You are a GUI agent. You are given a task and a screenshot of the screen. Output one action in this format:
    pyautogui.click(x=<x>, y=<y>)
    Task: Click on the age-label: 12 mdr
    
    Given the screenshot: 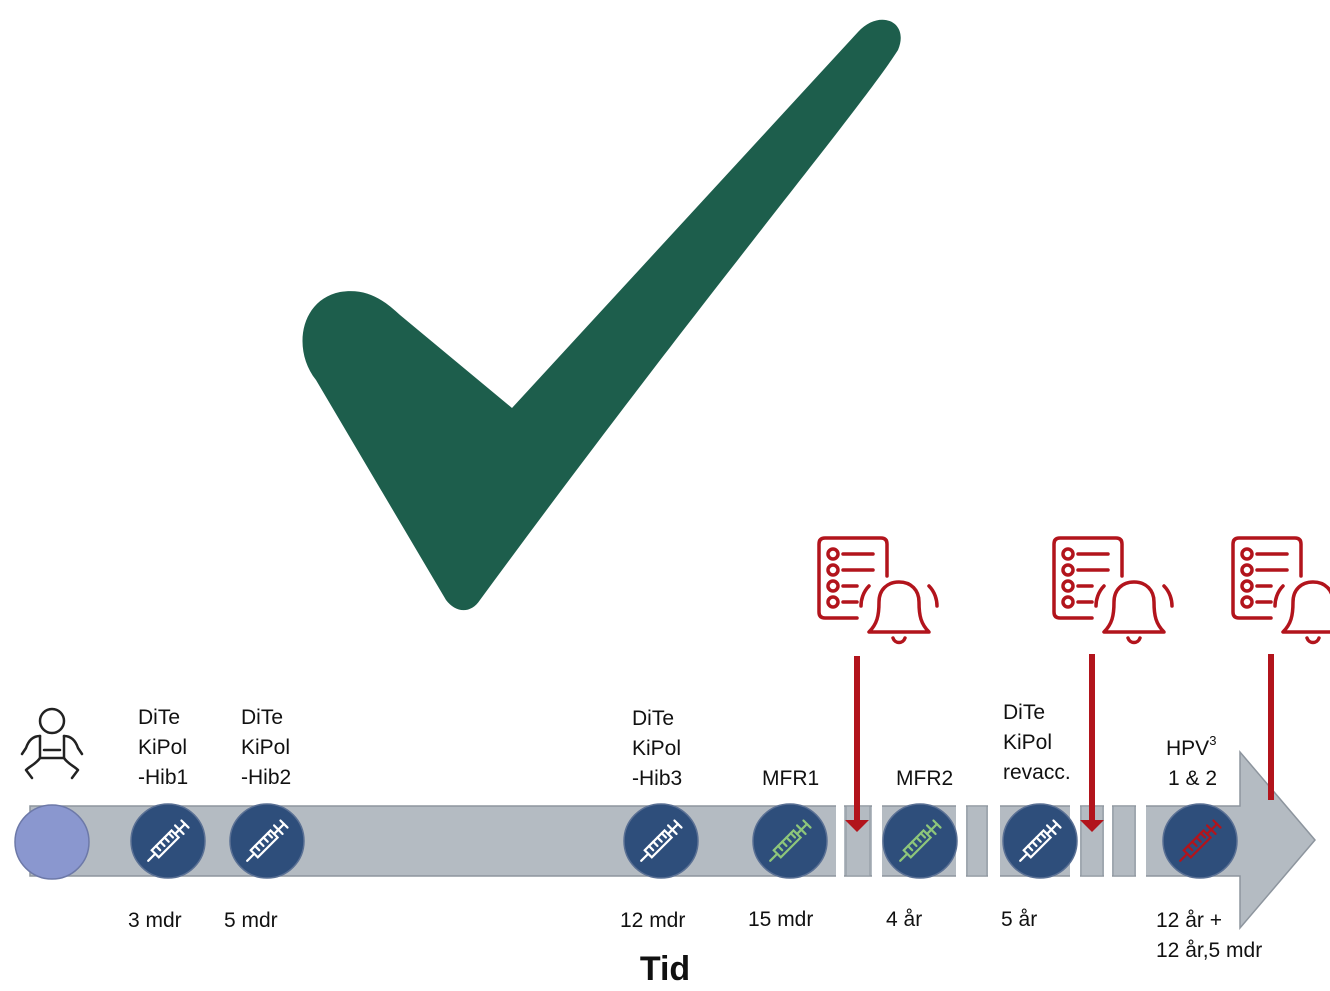 What is the action you would take?
    pyautogui.click(x=653, y=920)
    